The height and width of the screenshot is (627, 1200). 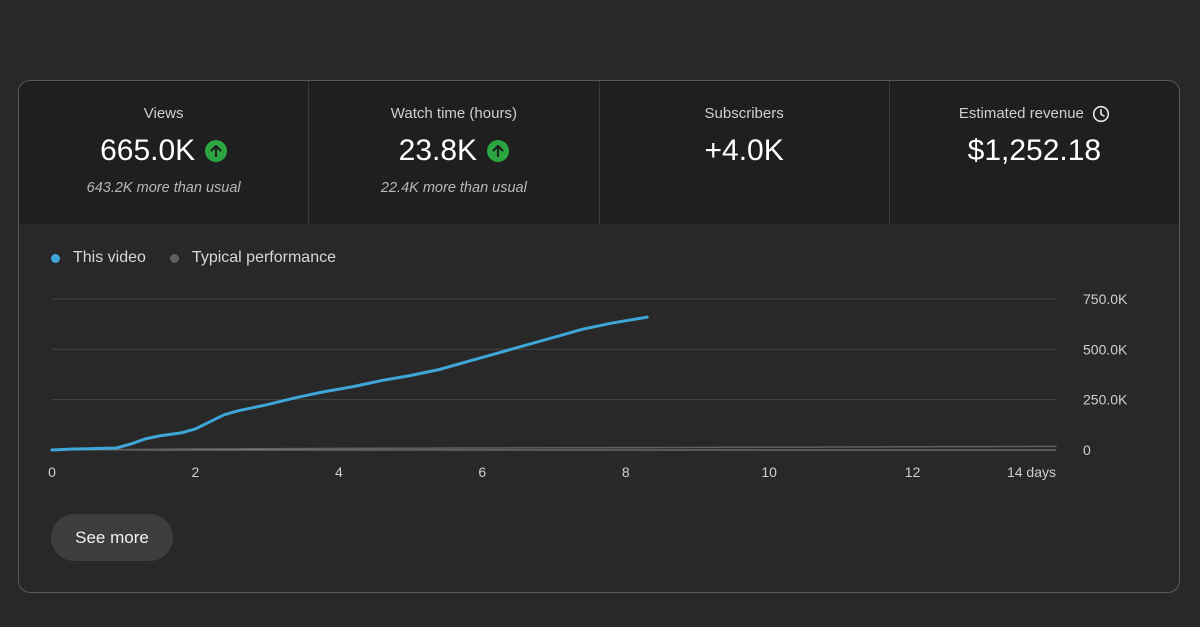 I want to click on legend-dot-this-video, so click(x=55, y=258).